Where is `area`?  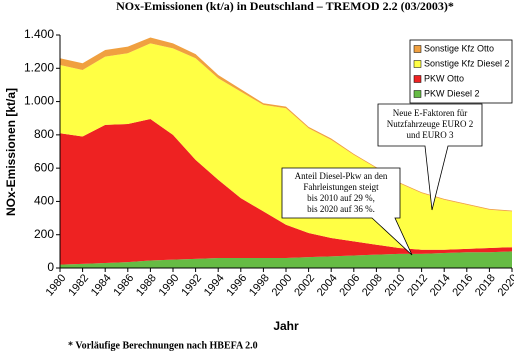
area is located at coordinates (286, 259).